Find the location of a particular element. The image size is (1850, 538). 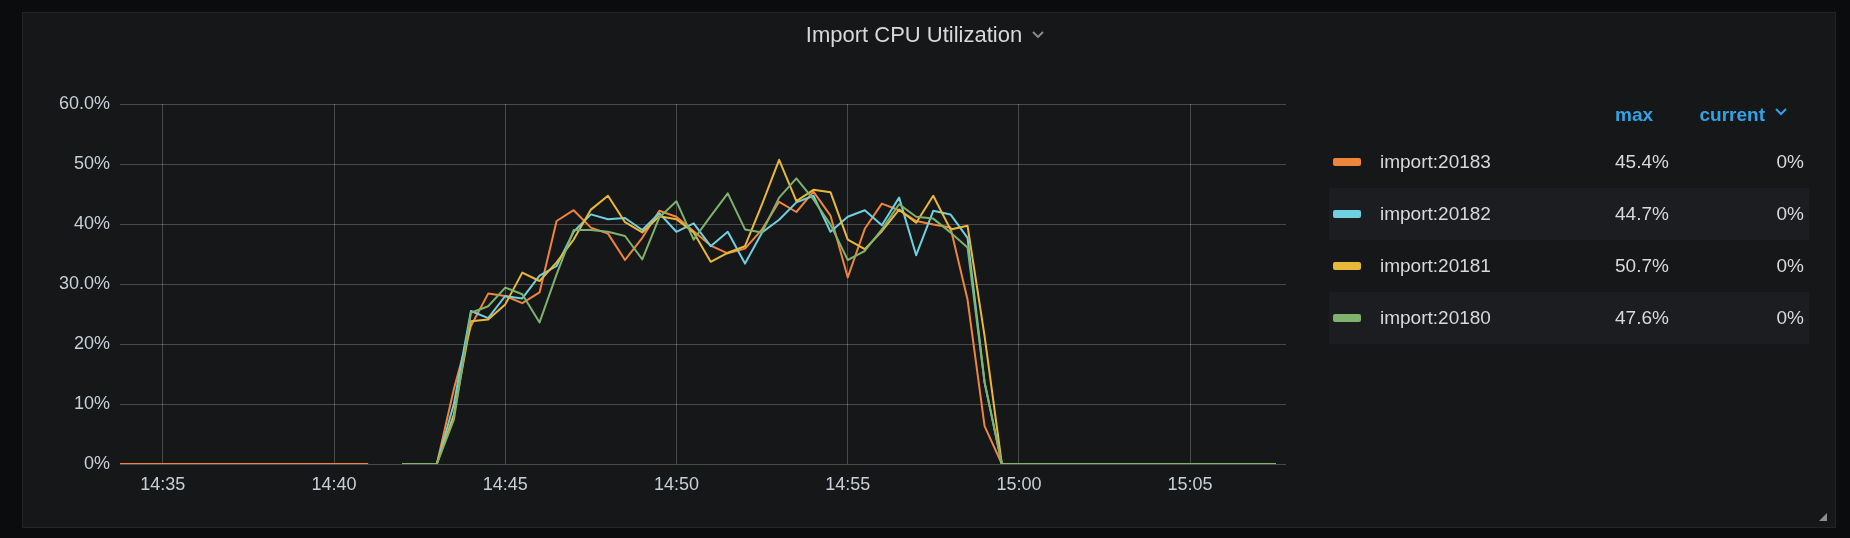

text: 47.6% is located at coordinates (1642, 318).